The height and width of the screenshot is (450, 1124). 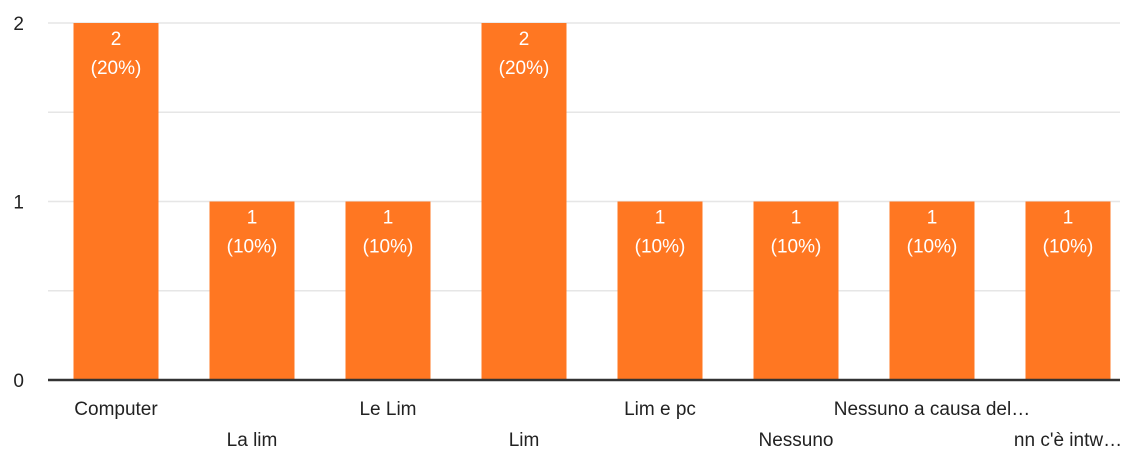 I want to click on bar-percent-label-0: (20%), so click(x=116, y=68).